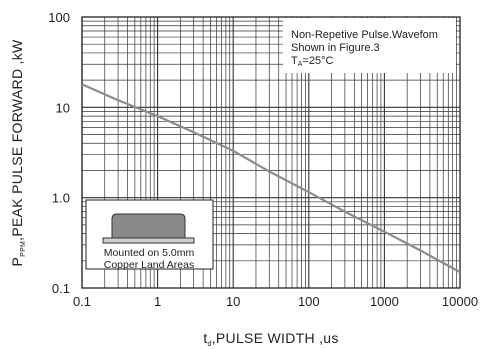 The width and height of the screenshot is (484, 349). Describe the element at coordinates (364, 35) in the screenshot. I see `annotation-line-1: Non-Repetive Pulse.Wavefom` at that location.